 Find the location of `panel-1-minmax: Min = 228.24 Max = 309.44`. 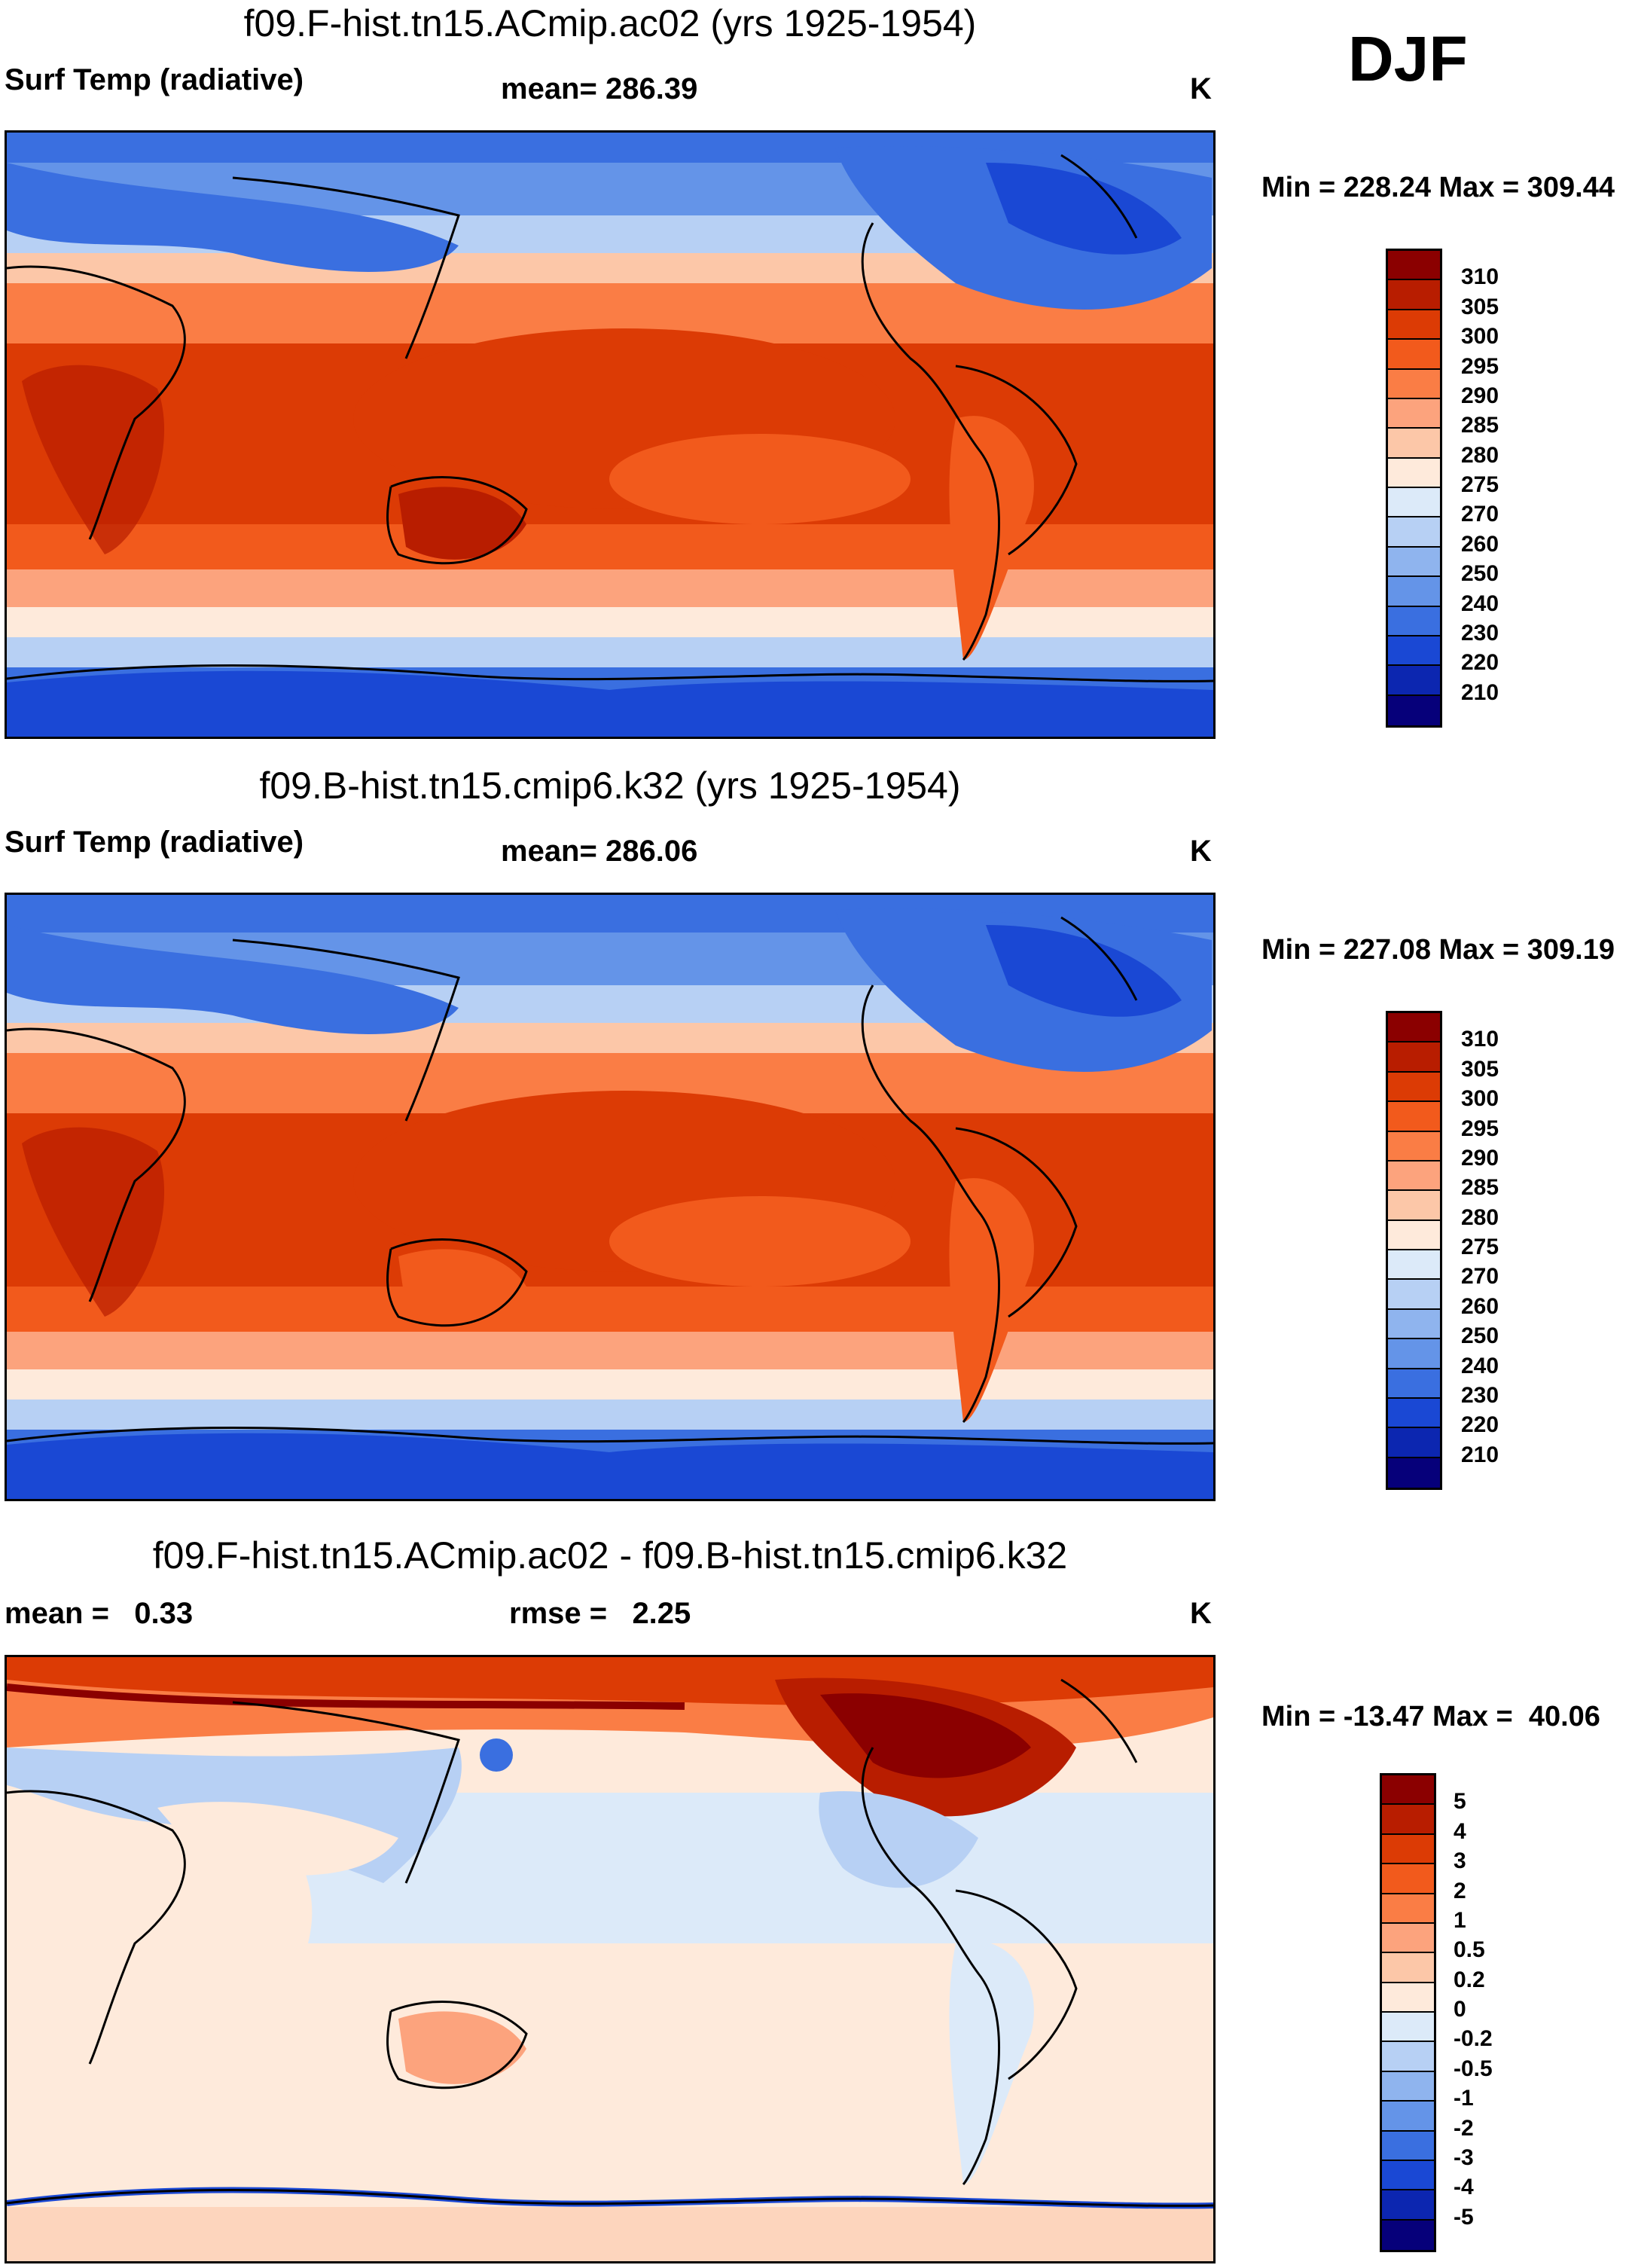

panel-1-minmax: Min = 228.24 Max = 309.44 is located at coordinates (1438, 188).